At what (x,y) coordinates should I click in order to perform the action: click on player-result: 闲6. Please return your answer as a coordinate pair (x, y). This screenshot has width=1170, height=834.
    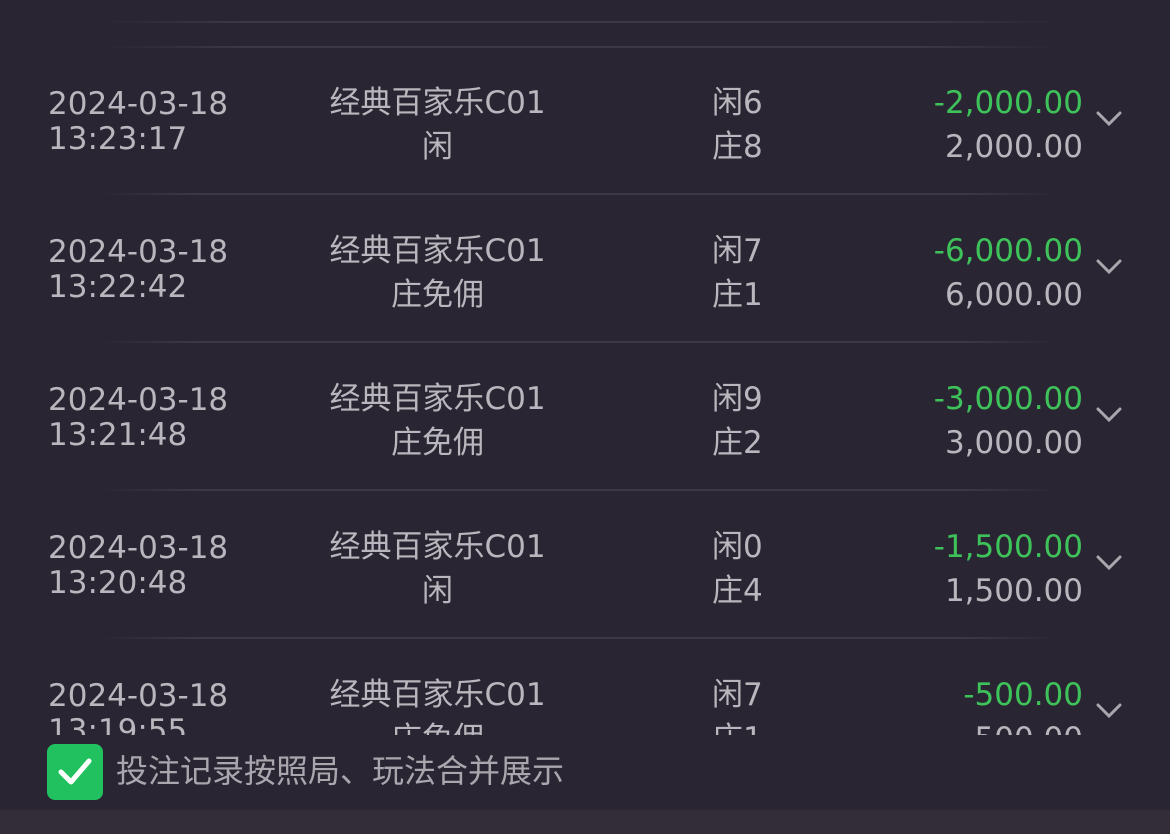
    Looking at the image, I should click on (737, 103).